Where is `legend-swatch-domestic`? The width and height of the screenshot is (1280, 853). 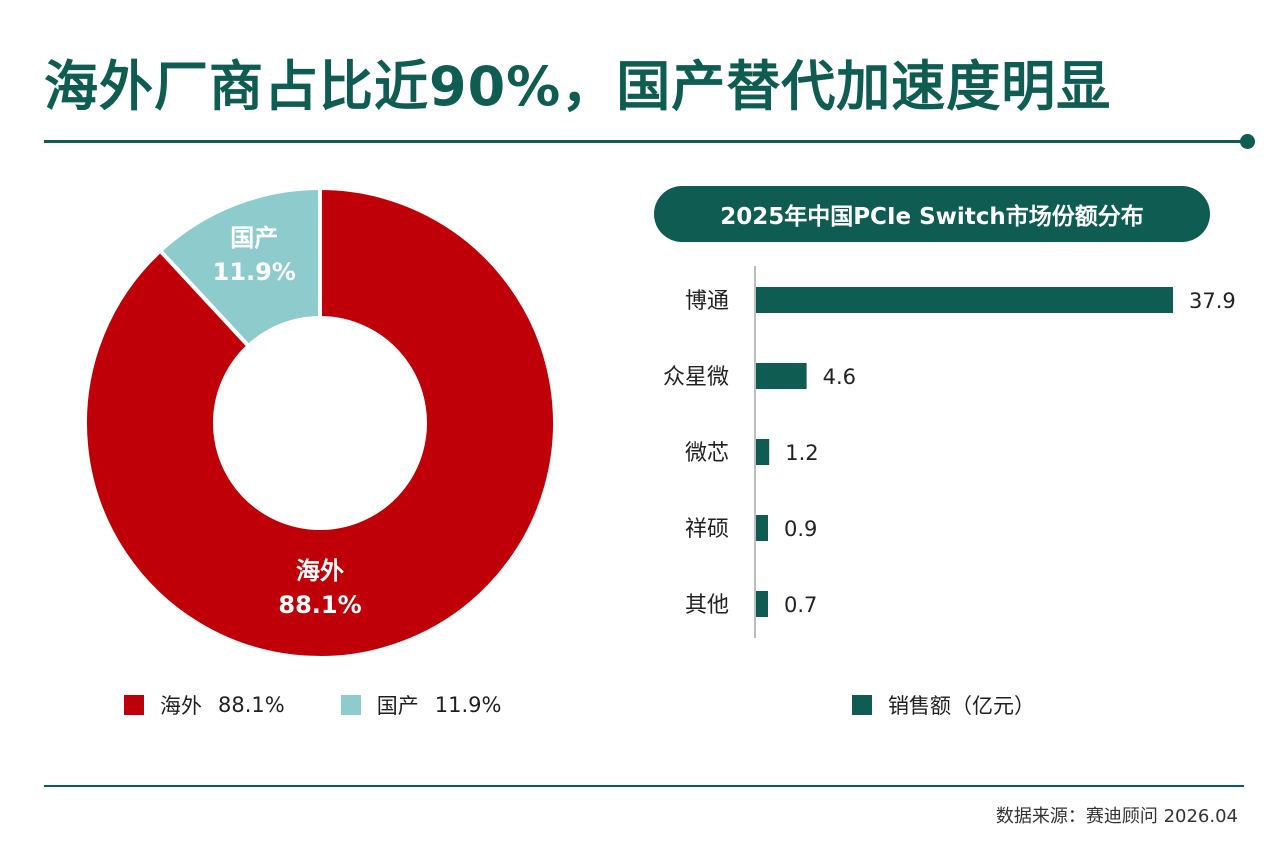
legend-swatch-domestic is located at coordinates (350, 705).